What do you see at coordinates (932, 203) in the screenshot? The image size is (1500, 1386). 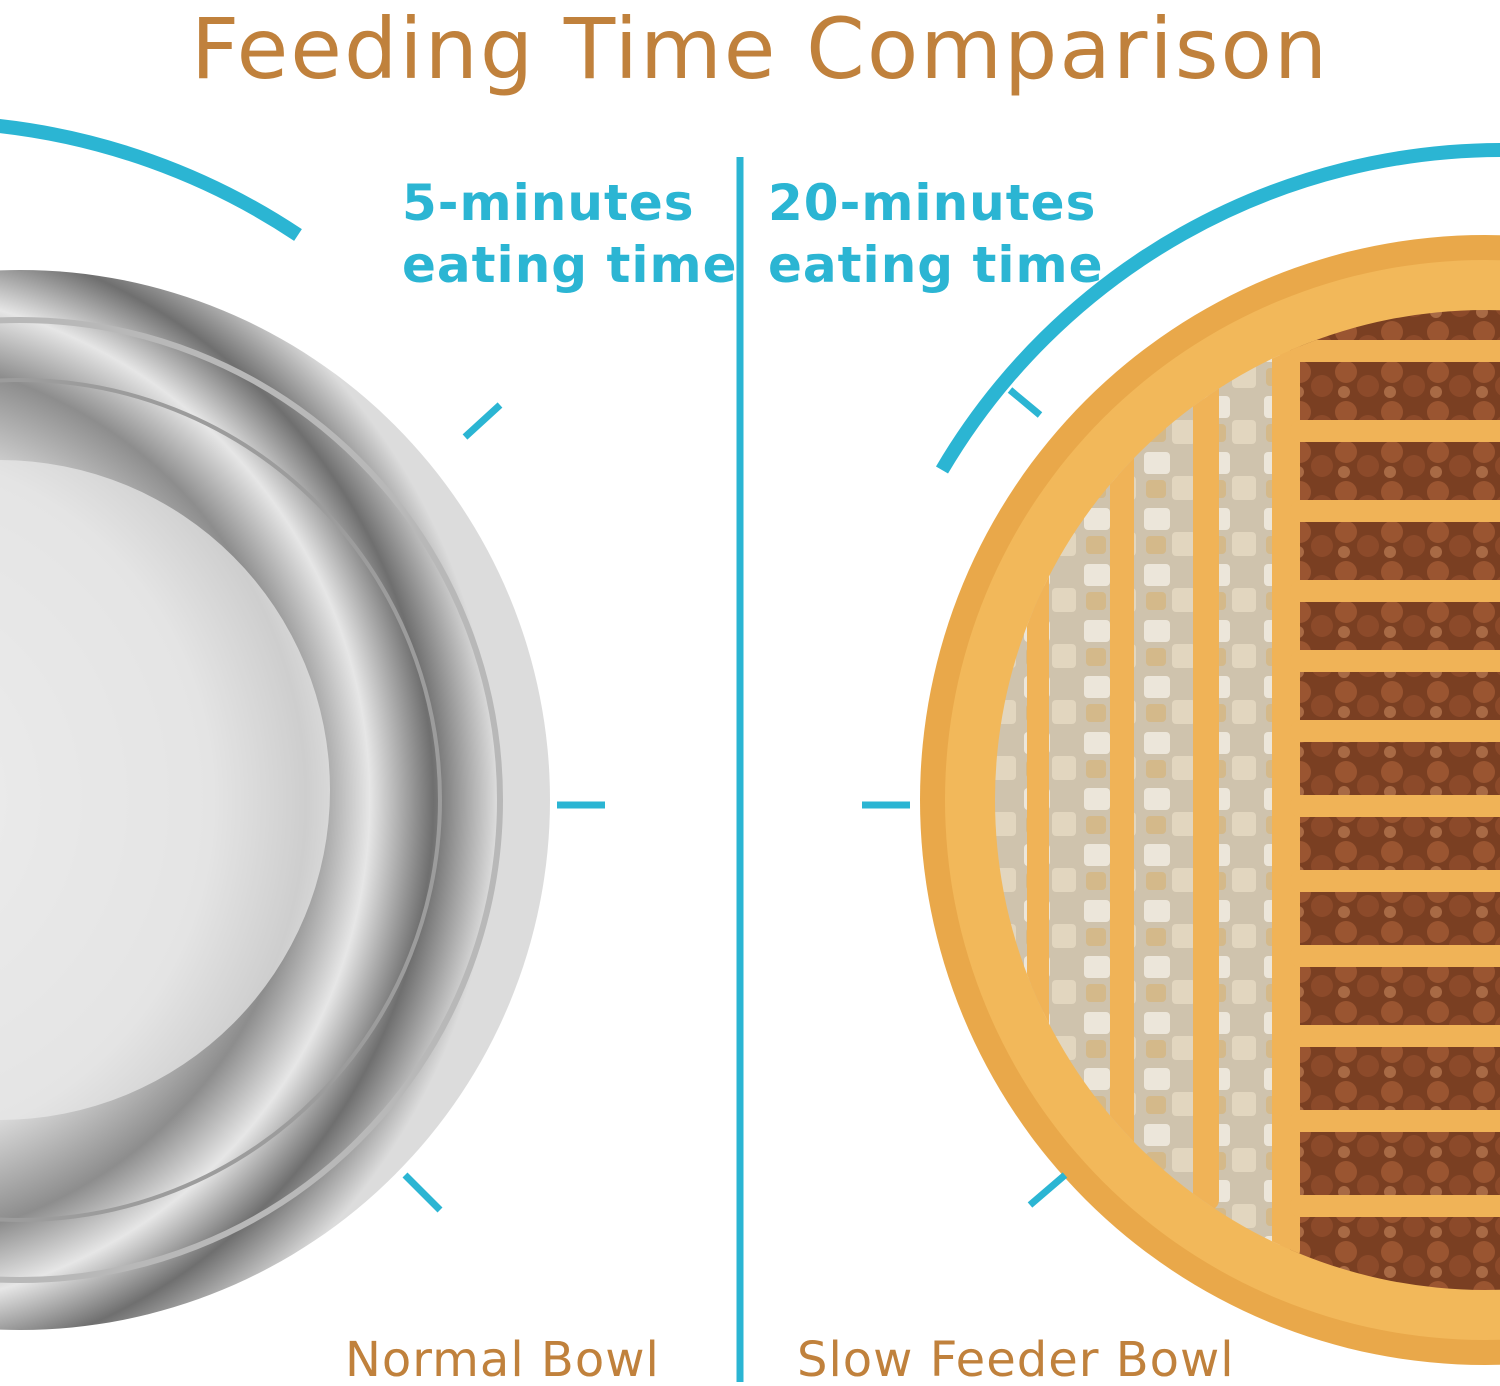 I see `time-line: 20-minutes` at bounding box center [932, 203].